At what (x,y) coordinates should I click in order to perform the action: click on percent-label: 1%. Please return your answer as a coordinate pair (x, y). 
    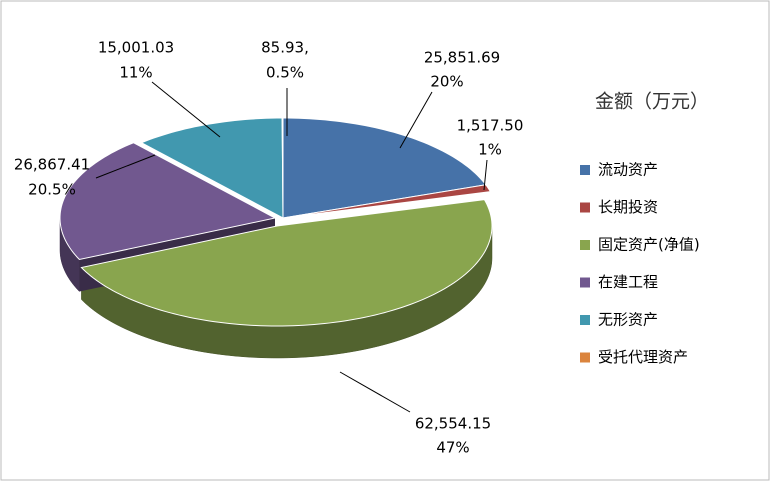
    Looking at the image, I should click on (490, 150).